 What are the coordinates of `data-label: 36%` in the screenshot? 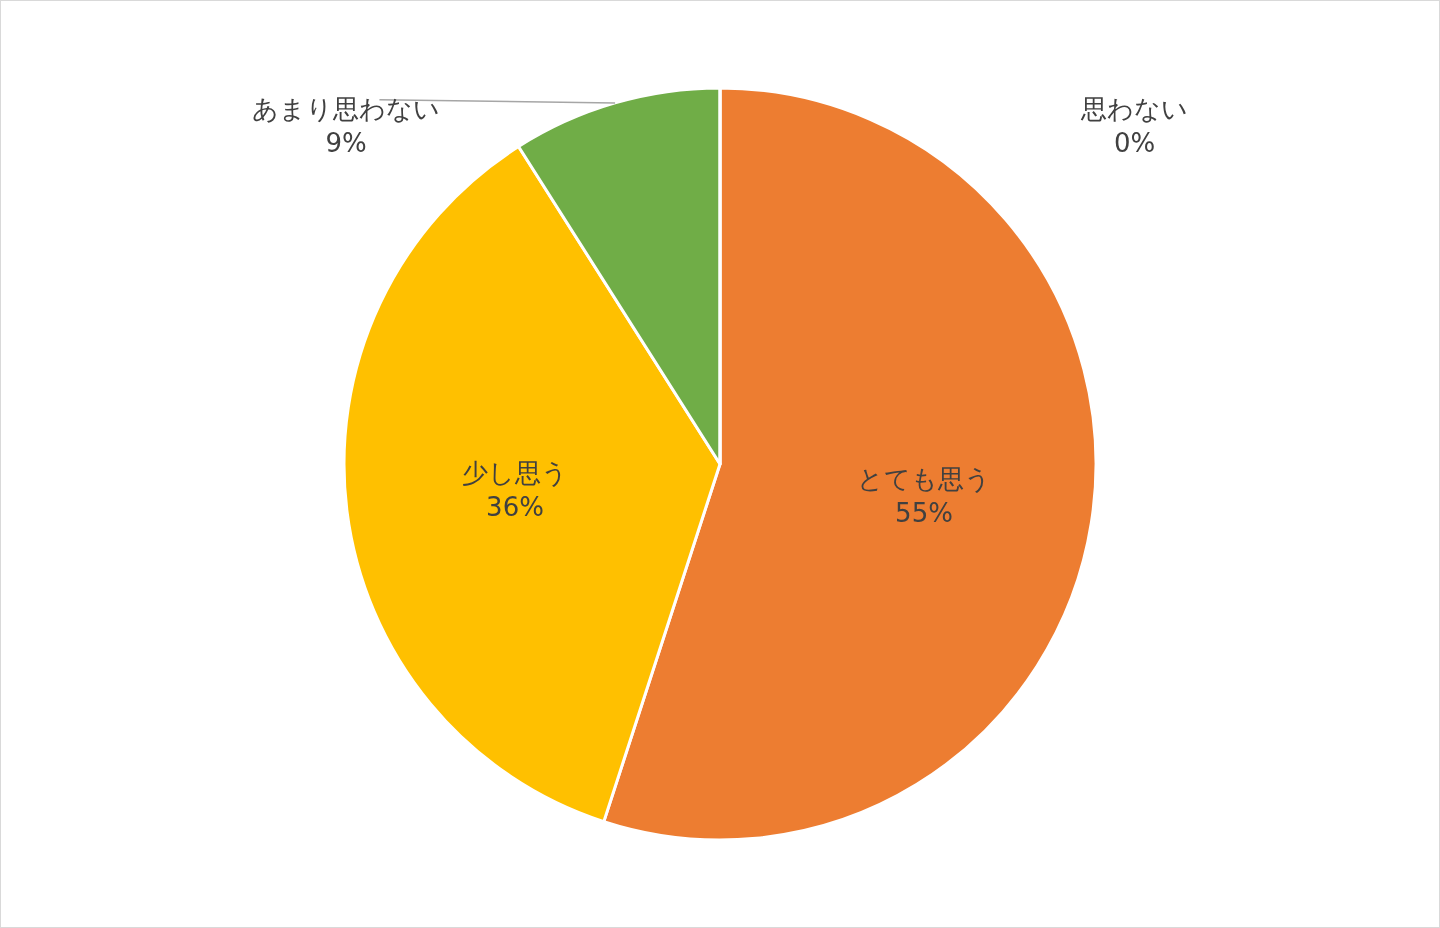 It's located at (515, 506).